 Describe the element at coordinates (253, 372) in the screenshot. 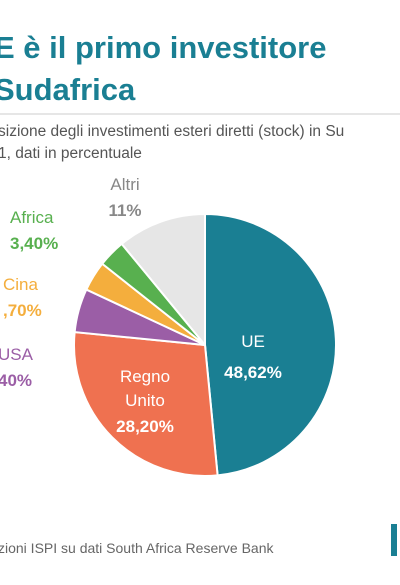

I see `value-label: 48,62%` at that location.